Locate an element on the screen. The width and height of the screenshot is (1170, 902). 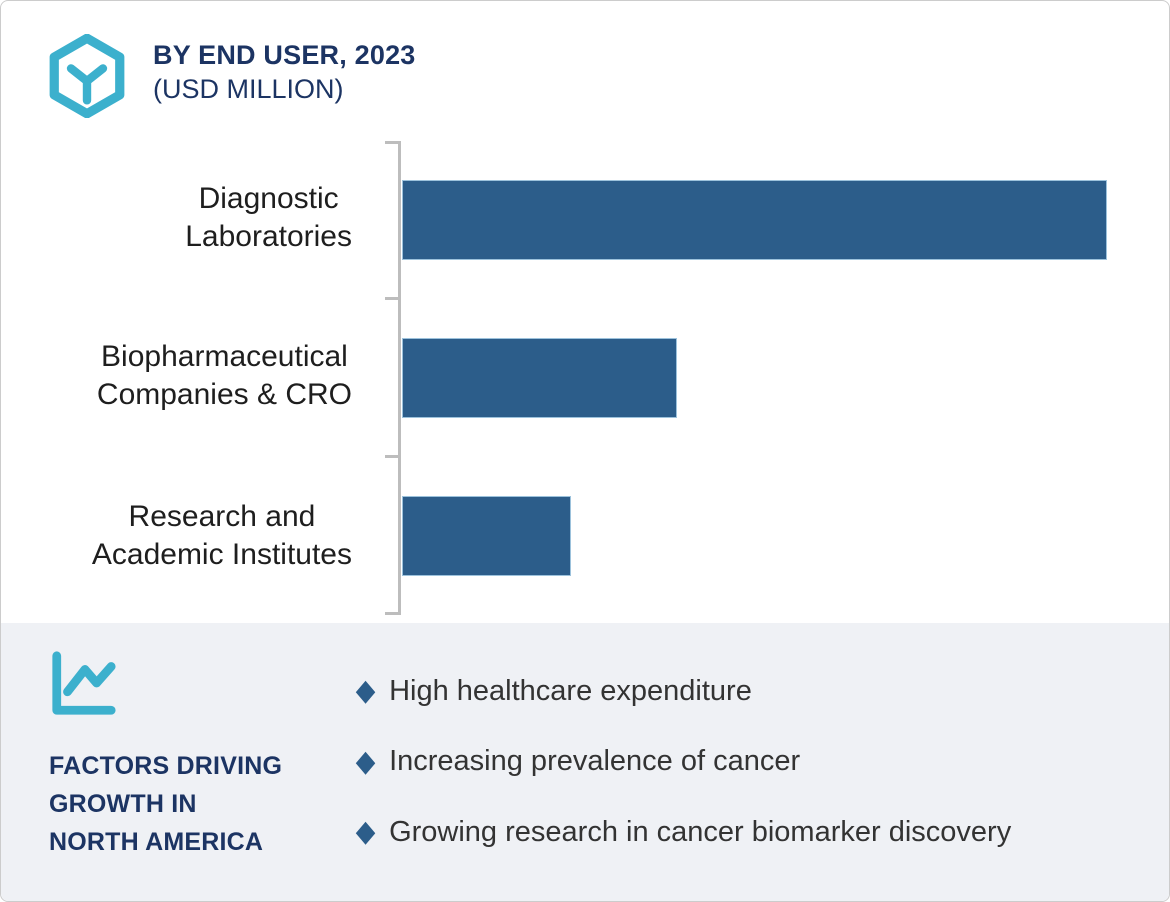
category-label-line: Diagnostic is located at coordinates (268, 198).